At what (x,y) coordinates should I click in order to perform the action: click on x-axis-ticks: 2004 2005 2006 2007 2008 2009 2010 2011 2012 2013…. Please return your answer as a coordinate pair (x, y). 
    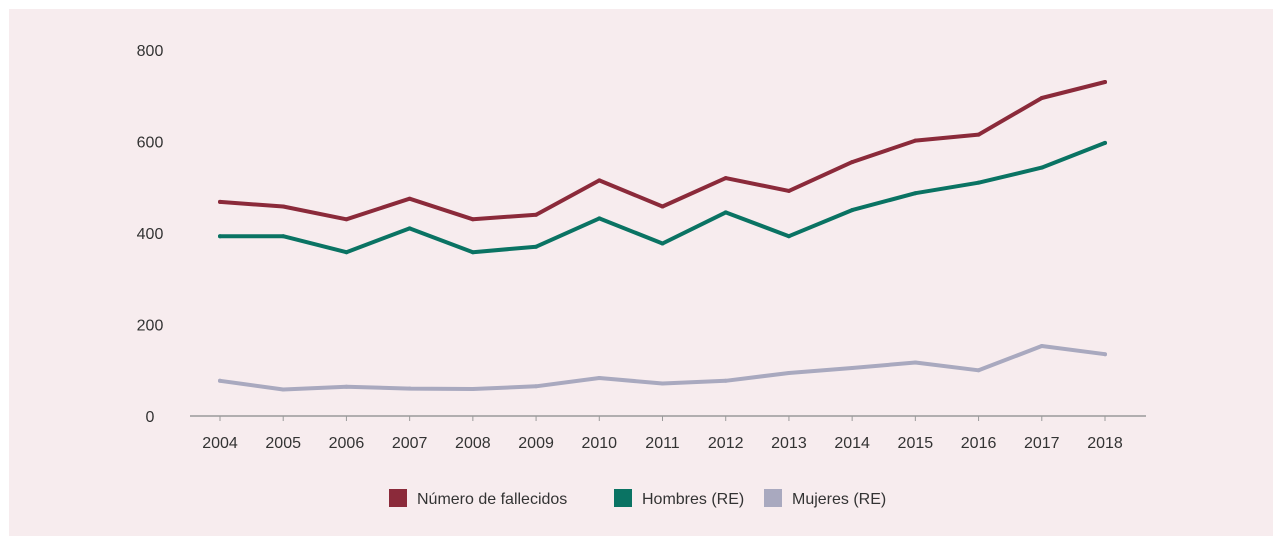
    Looking at the image, I should click on (662, 434).